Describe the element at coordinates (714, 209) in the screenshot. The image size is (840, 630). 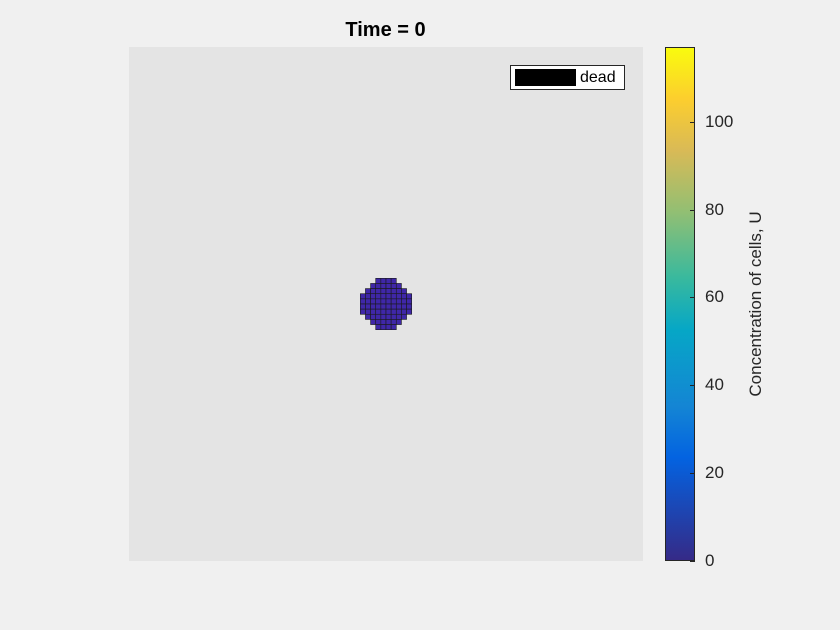
I see `colorbar-tick-label: 80` at that location.